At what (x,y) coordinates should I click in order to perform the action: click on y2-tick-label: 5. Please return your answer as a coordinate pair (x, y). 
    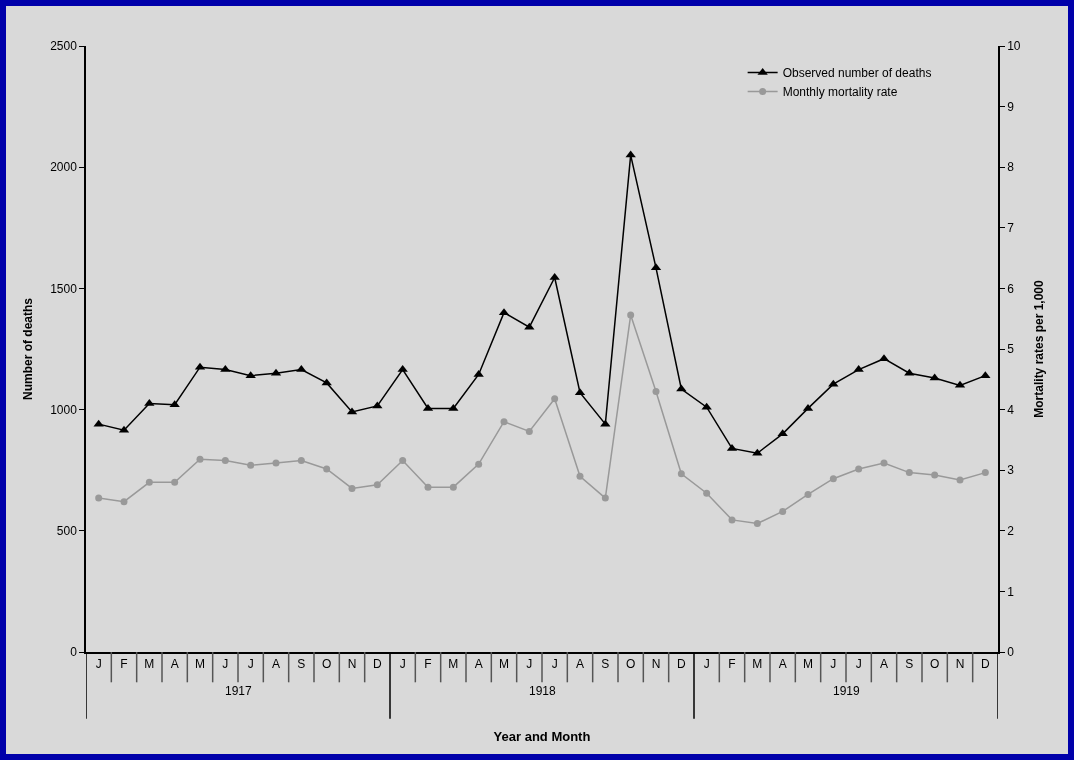
    Looking at the image, I should click on (1011, 349).